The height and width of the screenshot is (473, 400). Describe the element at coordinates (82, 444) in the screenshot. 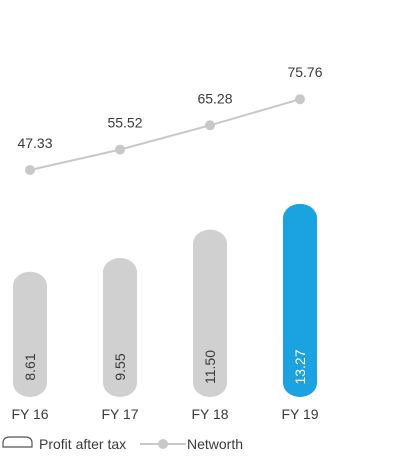

I see `legend-bar-label: Profit after tax` at that location.